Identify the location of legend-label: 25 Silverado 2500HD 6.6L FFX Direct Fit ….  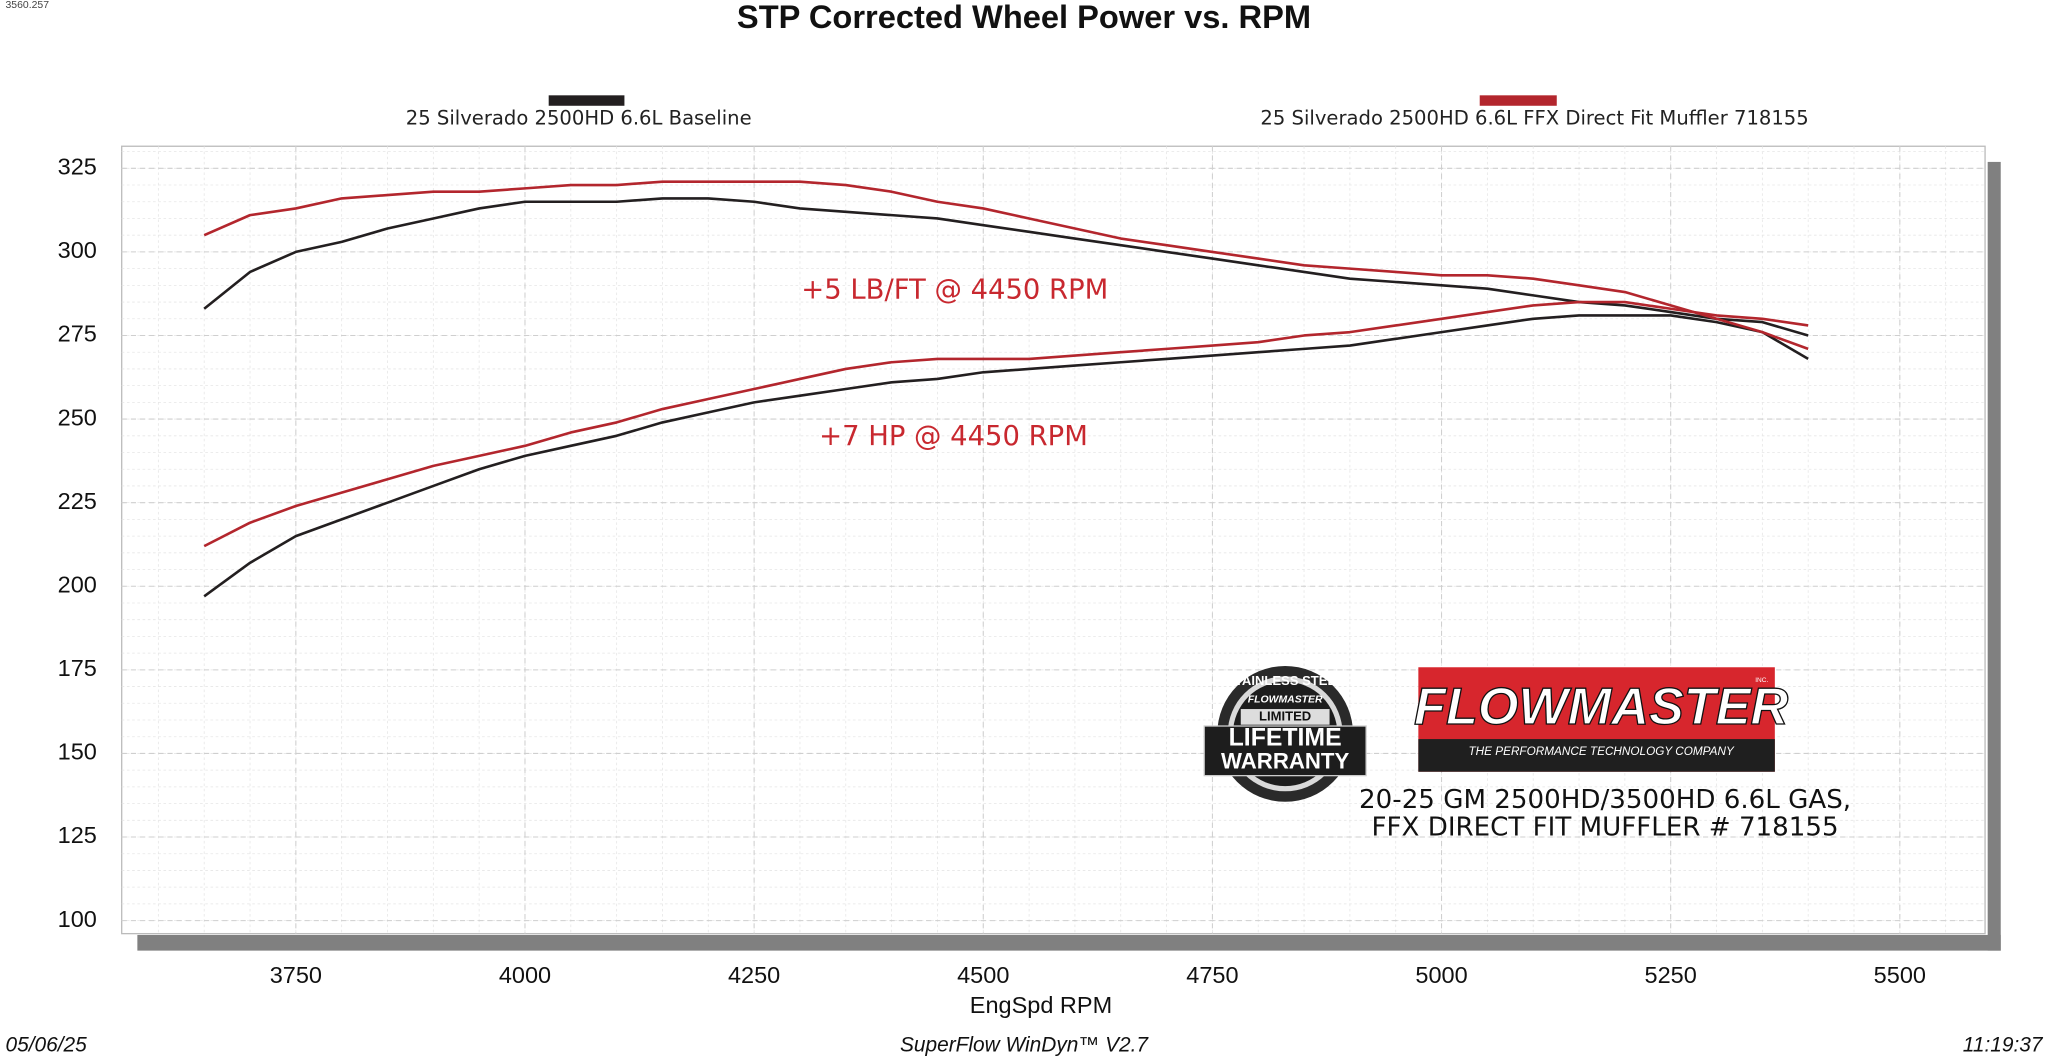
(1534, 117).